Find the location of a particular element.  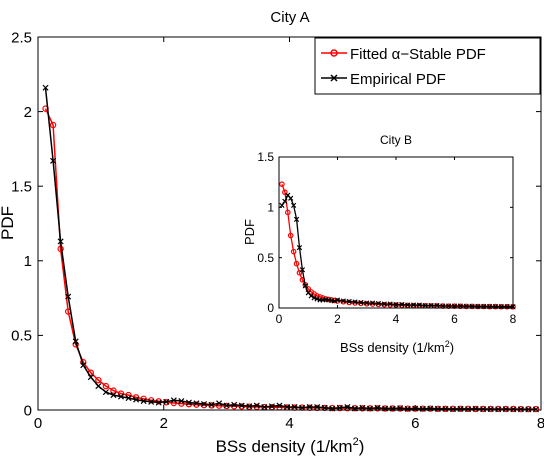

inset-x-axis-label: BSs density (1/km2) is located at coordinates (397, 347).